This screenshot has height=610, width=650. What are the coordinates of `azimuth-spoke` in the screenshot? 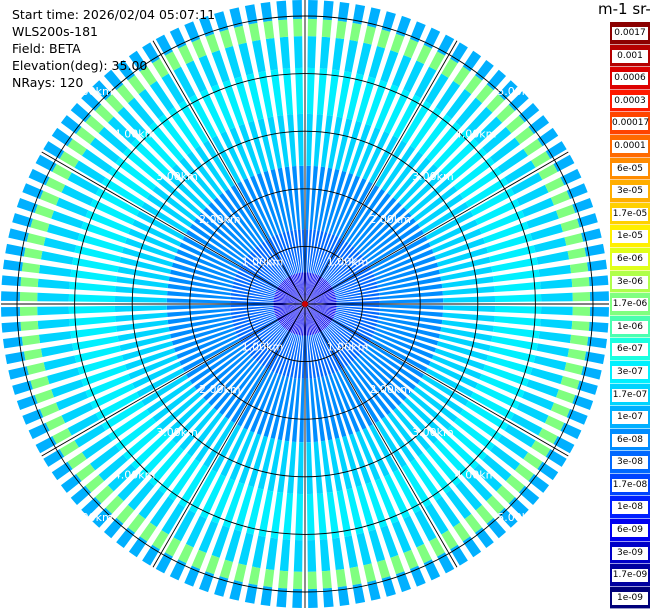 It's located at (173, 228).